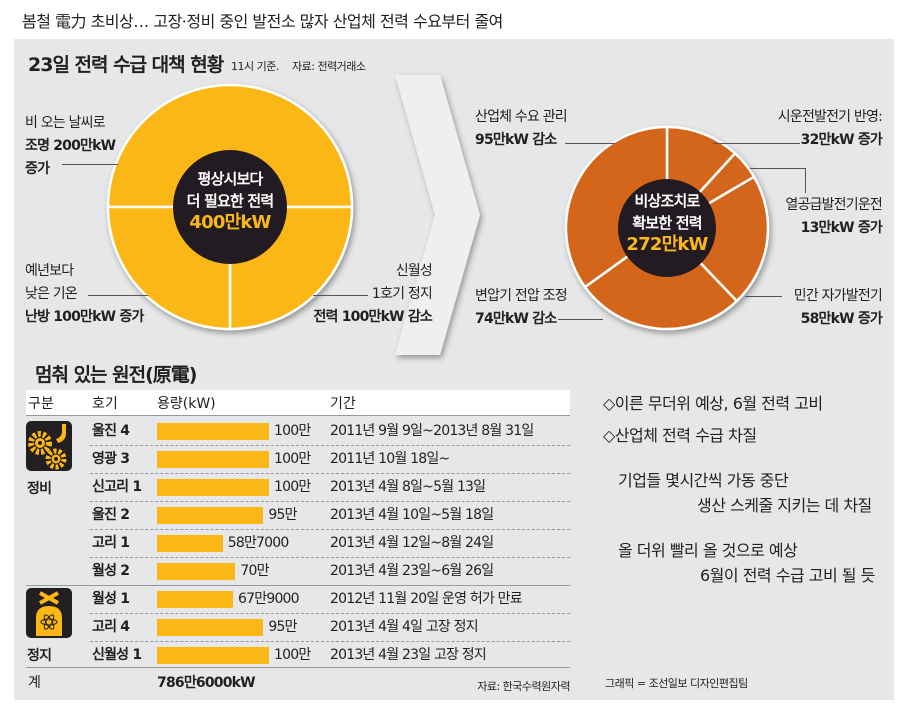 The image size is (910, 715). Describe the element at coordinates (117, 487) in the screenshot. I see `unit-name: 신고리 1` at that location.